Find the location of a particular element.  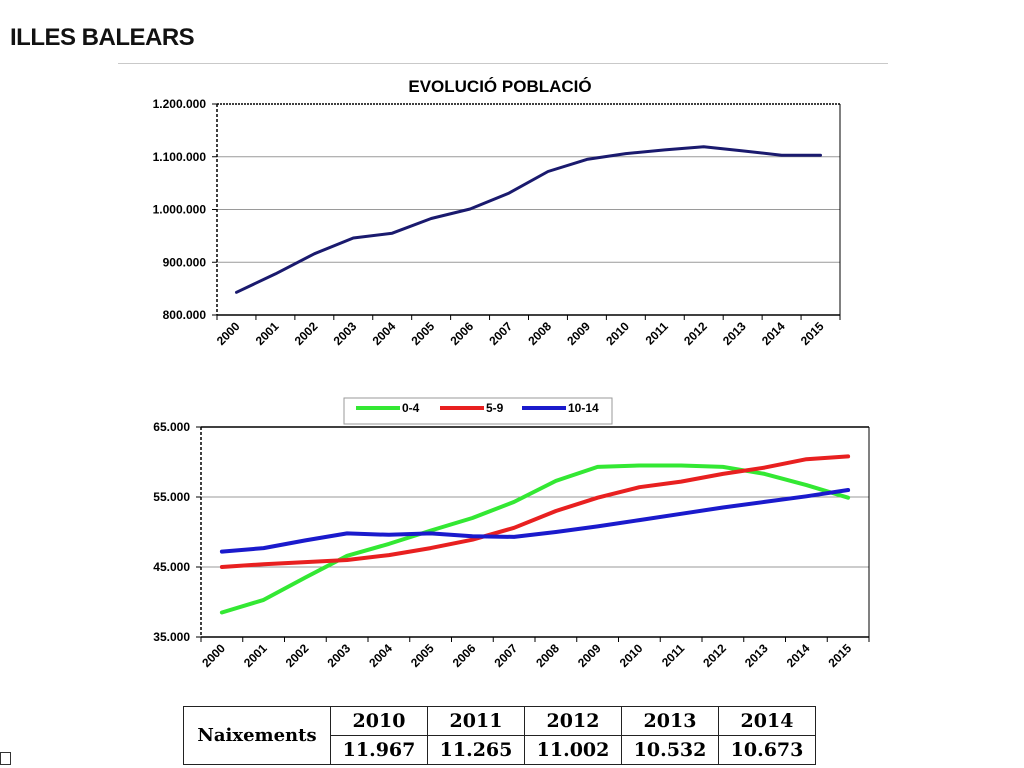

births-year: 2010 is located at coordinates (379, 721).